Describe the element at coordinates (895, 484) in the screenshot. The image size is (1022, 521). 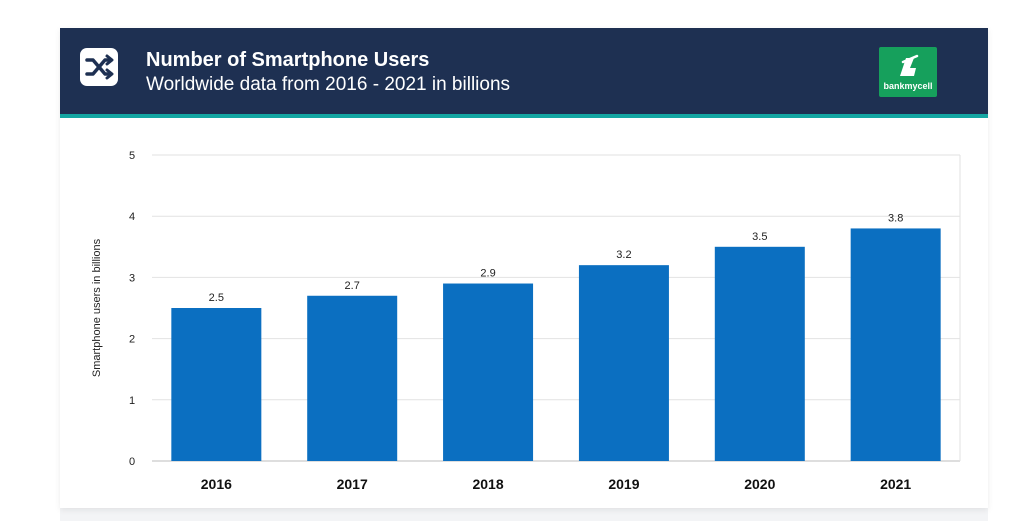
I see `x-category-label-2021: 2021` at that location.